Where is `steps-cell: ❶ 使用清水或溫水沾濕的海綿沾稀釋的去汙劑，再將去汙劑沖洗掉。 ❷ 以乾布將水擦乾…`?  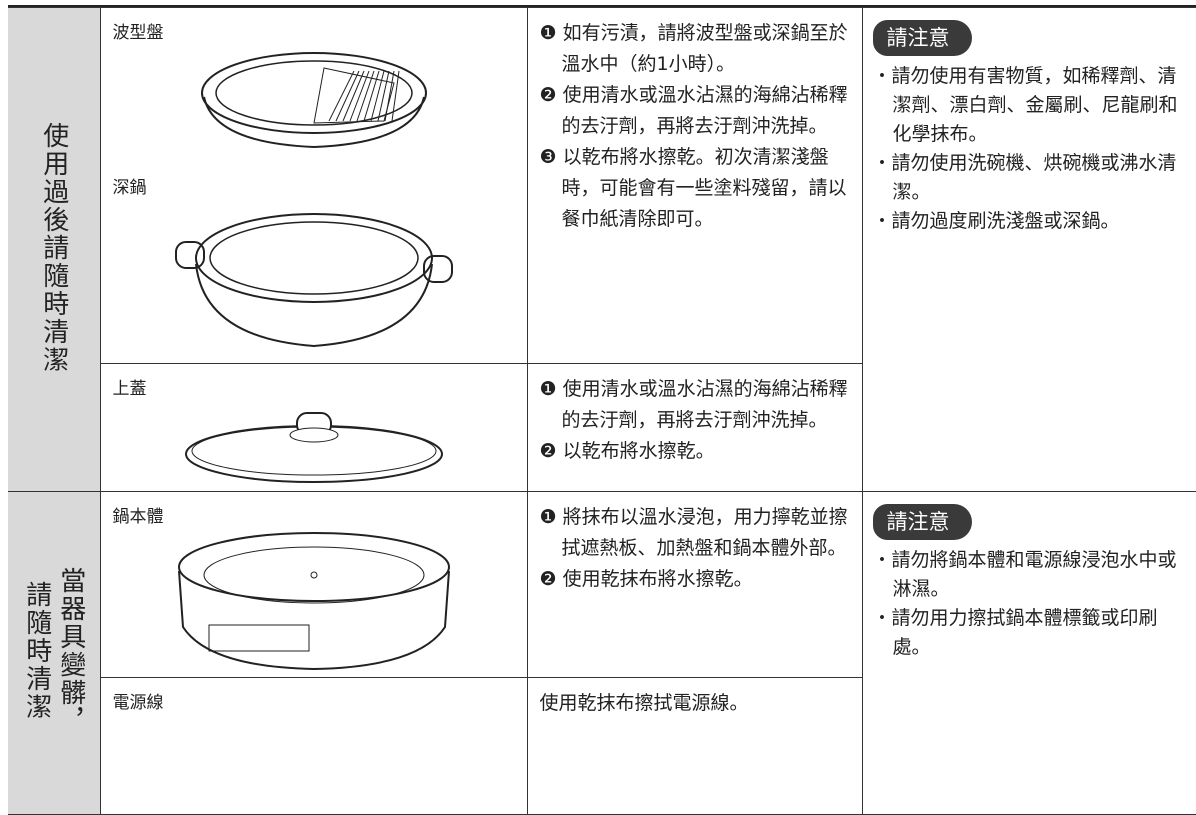 steps-cell: ❶ 使用清水或溫水沾濕的海綿沾稀釋的去汙劑，再將去汙劑沖洗掉。 ❷ 以乾布將水擦乾… is located at coordinates (694, 427).